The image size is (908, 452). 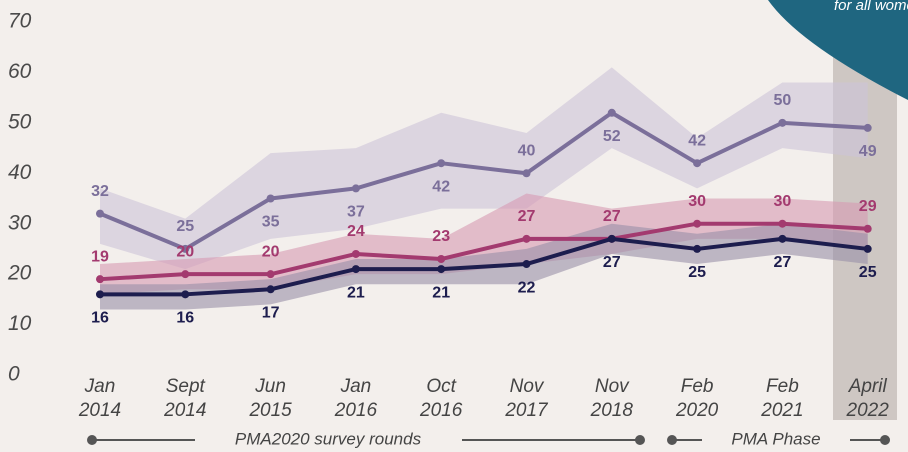 What do you see at coordinates (20, 323) in the screenshot?
I see `y-tick-label: 10` at bounding box center [20, 323].